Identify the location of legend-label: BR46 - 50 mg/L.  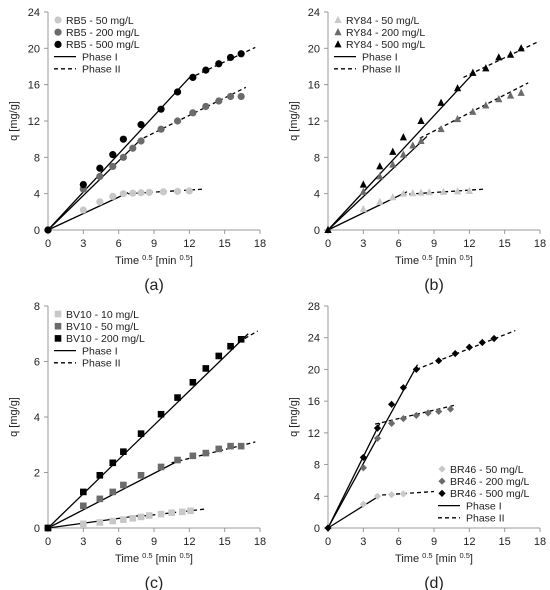
(487, 470).